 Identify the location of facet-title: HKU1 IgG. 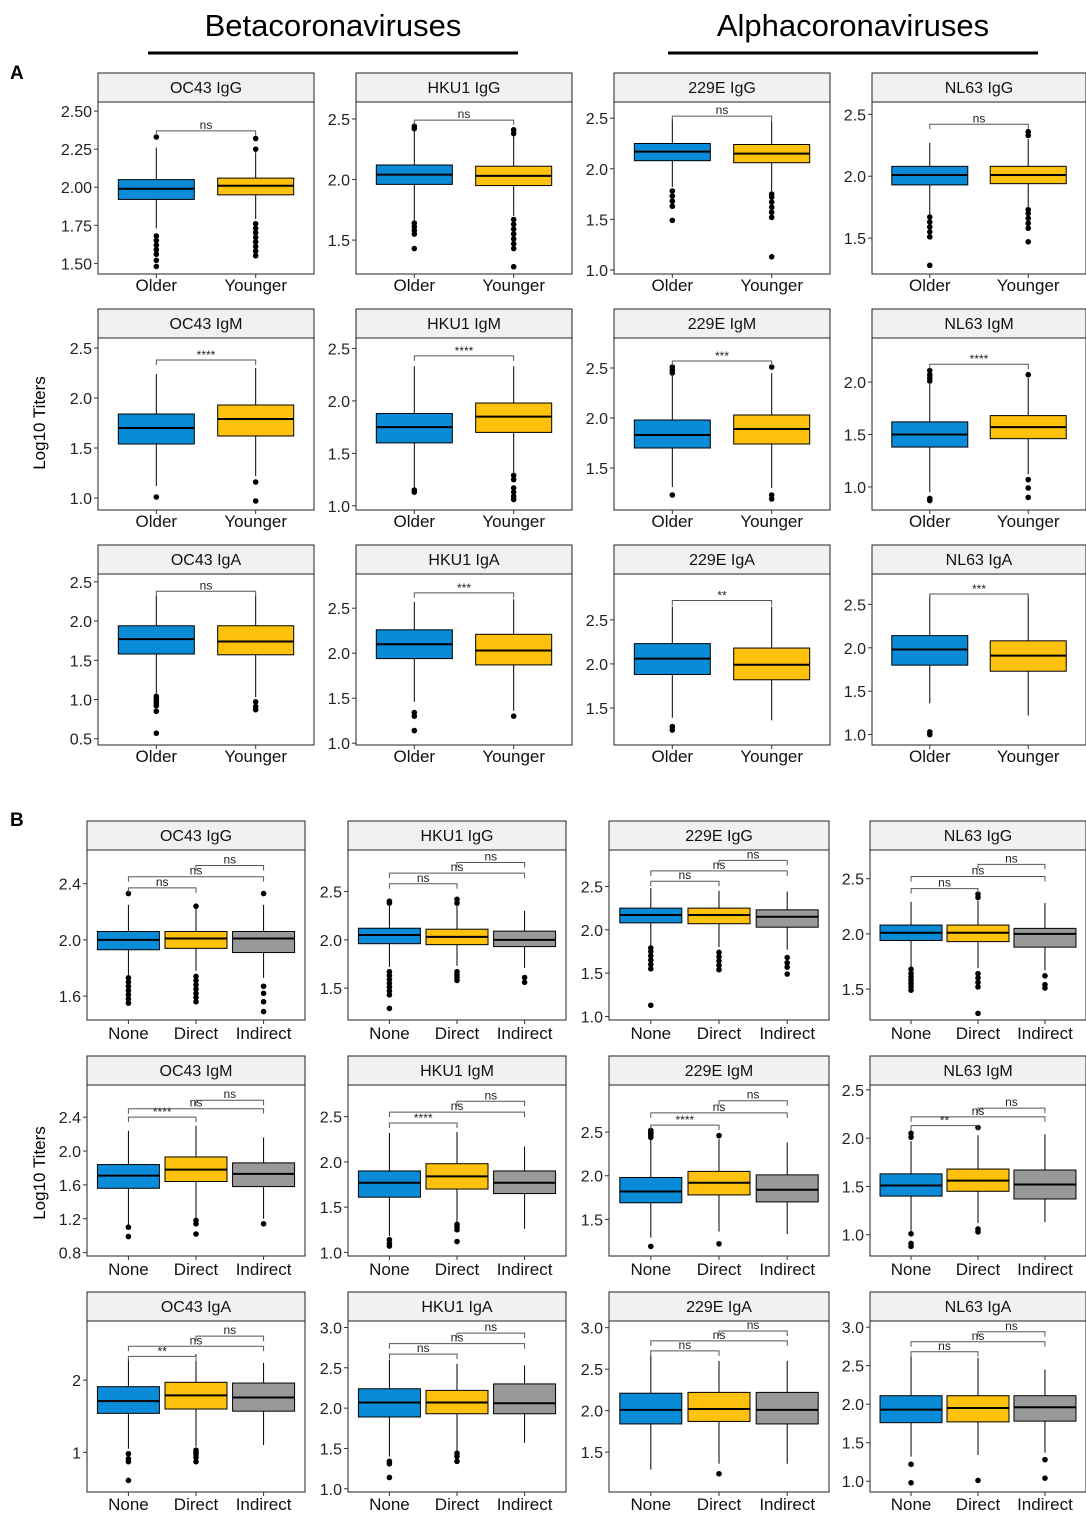
(464, 88).